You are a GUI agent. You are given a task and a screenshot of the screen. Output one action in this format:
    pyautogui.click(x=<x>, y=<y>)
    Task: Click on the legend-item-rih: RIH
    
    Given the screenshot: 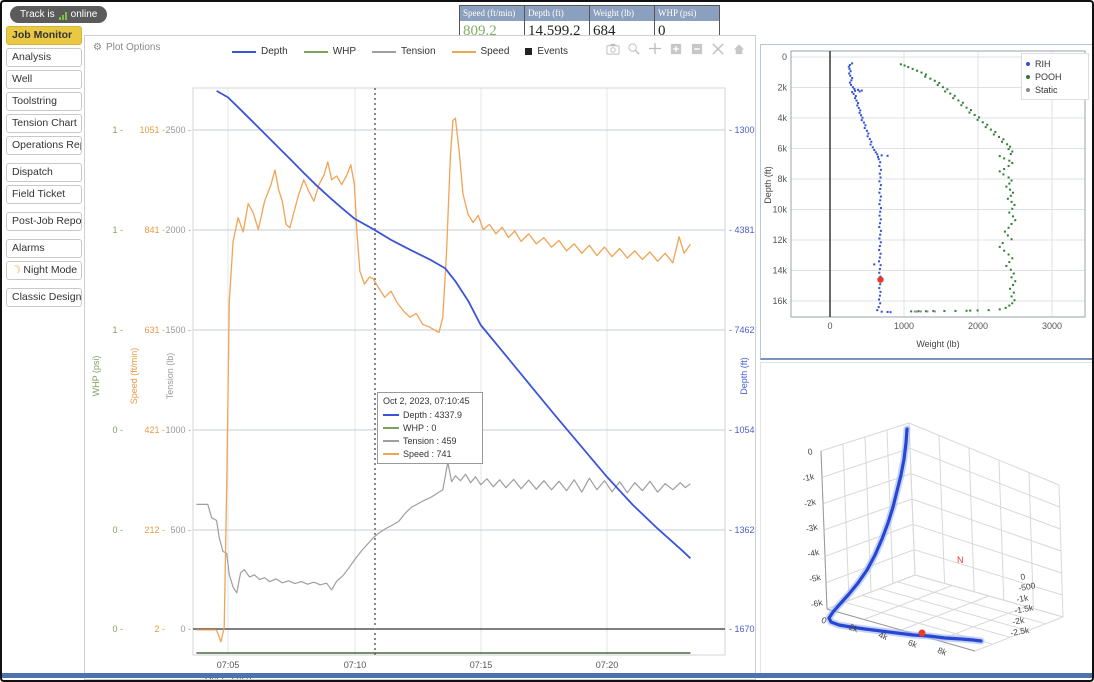 What is the action you would take?
    pyautogui.click(x=1055, y=63)
    